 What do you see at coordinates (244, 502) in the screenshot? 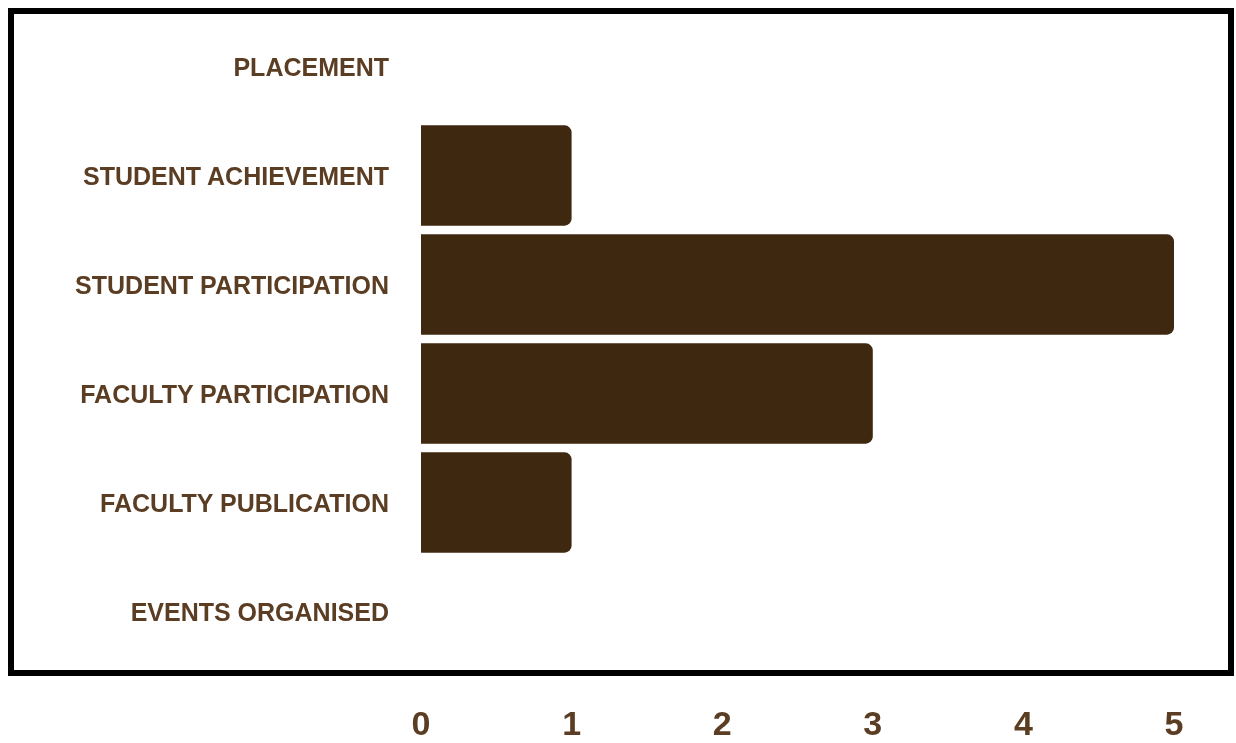
I see `y-tick-label: FACULTY PUBLICATION` at bounding box center [244, 502].